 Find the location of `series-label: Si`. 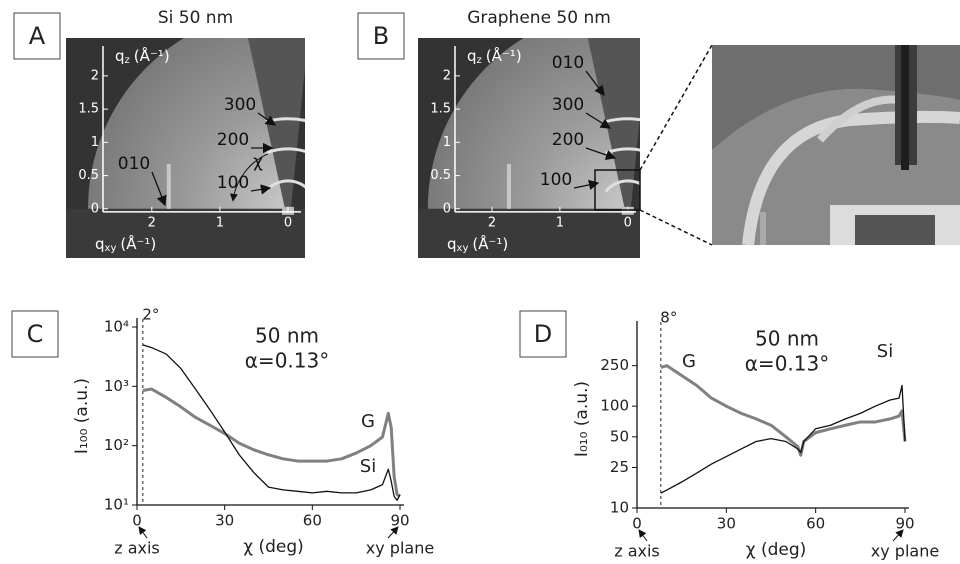

series-label: Si is located at coordinates (368, 466).